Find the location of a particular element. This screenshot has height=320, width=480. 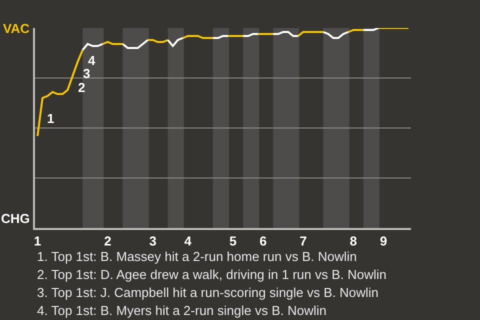

annotation: 4 is located at coordinates (92, 60).